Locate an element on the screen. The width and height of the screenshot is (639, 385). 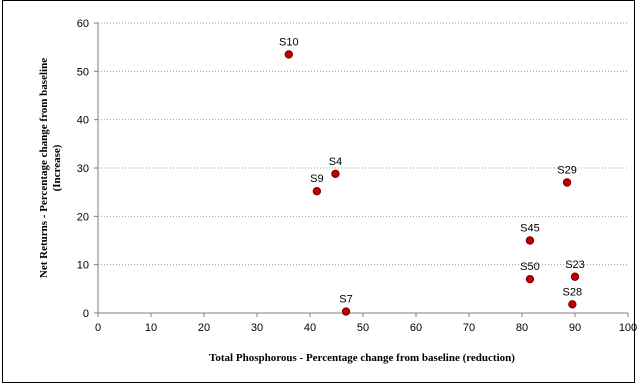
x-tick-label-100: 100 is located at coordinates (628, 328).